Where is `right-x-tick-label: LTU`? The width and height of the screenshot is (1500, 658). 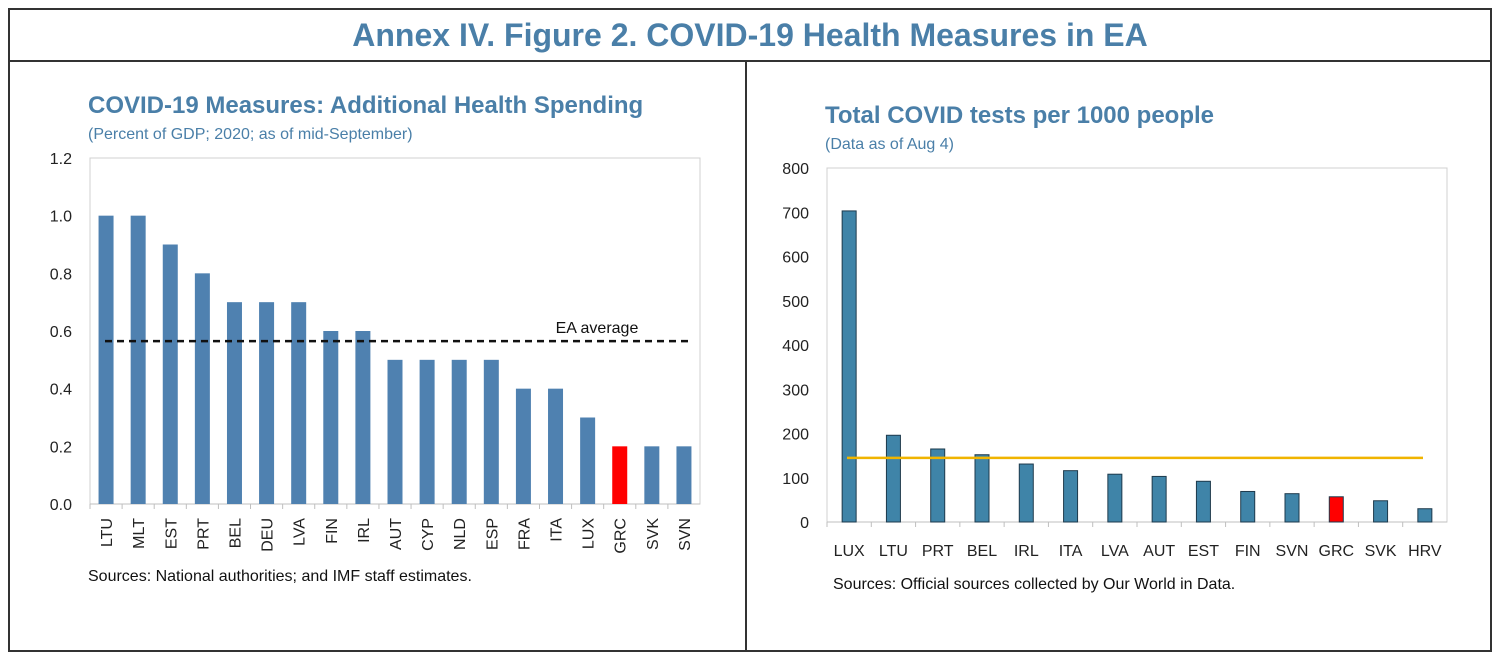
right-x-tick-label: LTU is located at coordinates (893, 551).